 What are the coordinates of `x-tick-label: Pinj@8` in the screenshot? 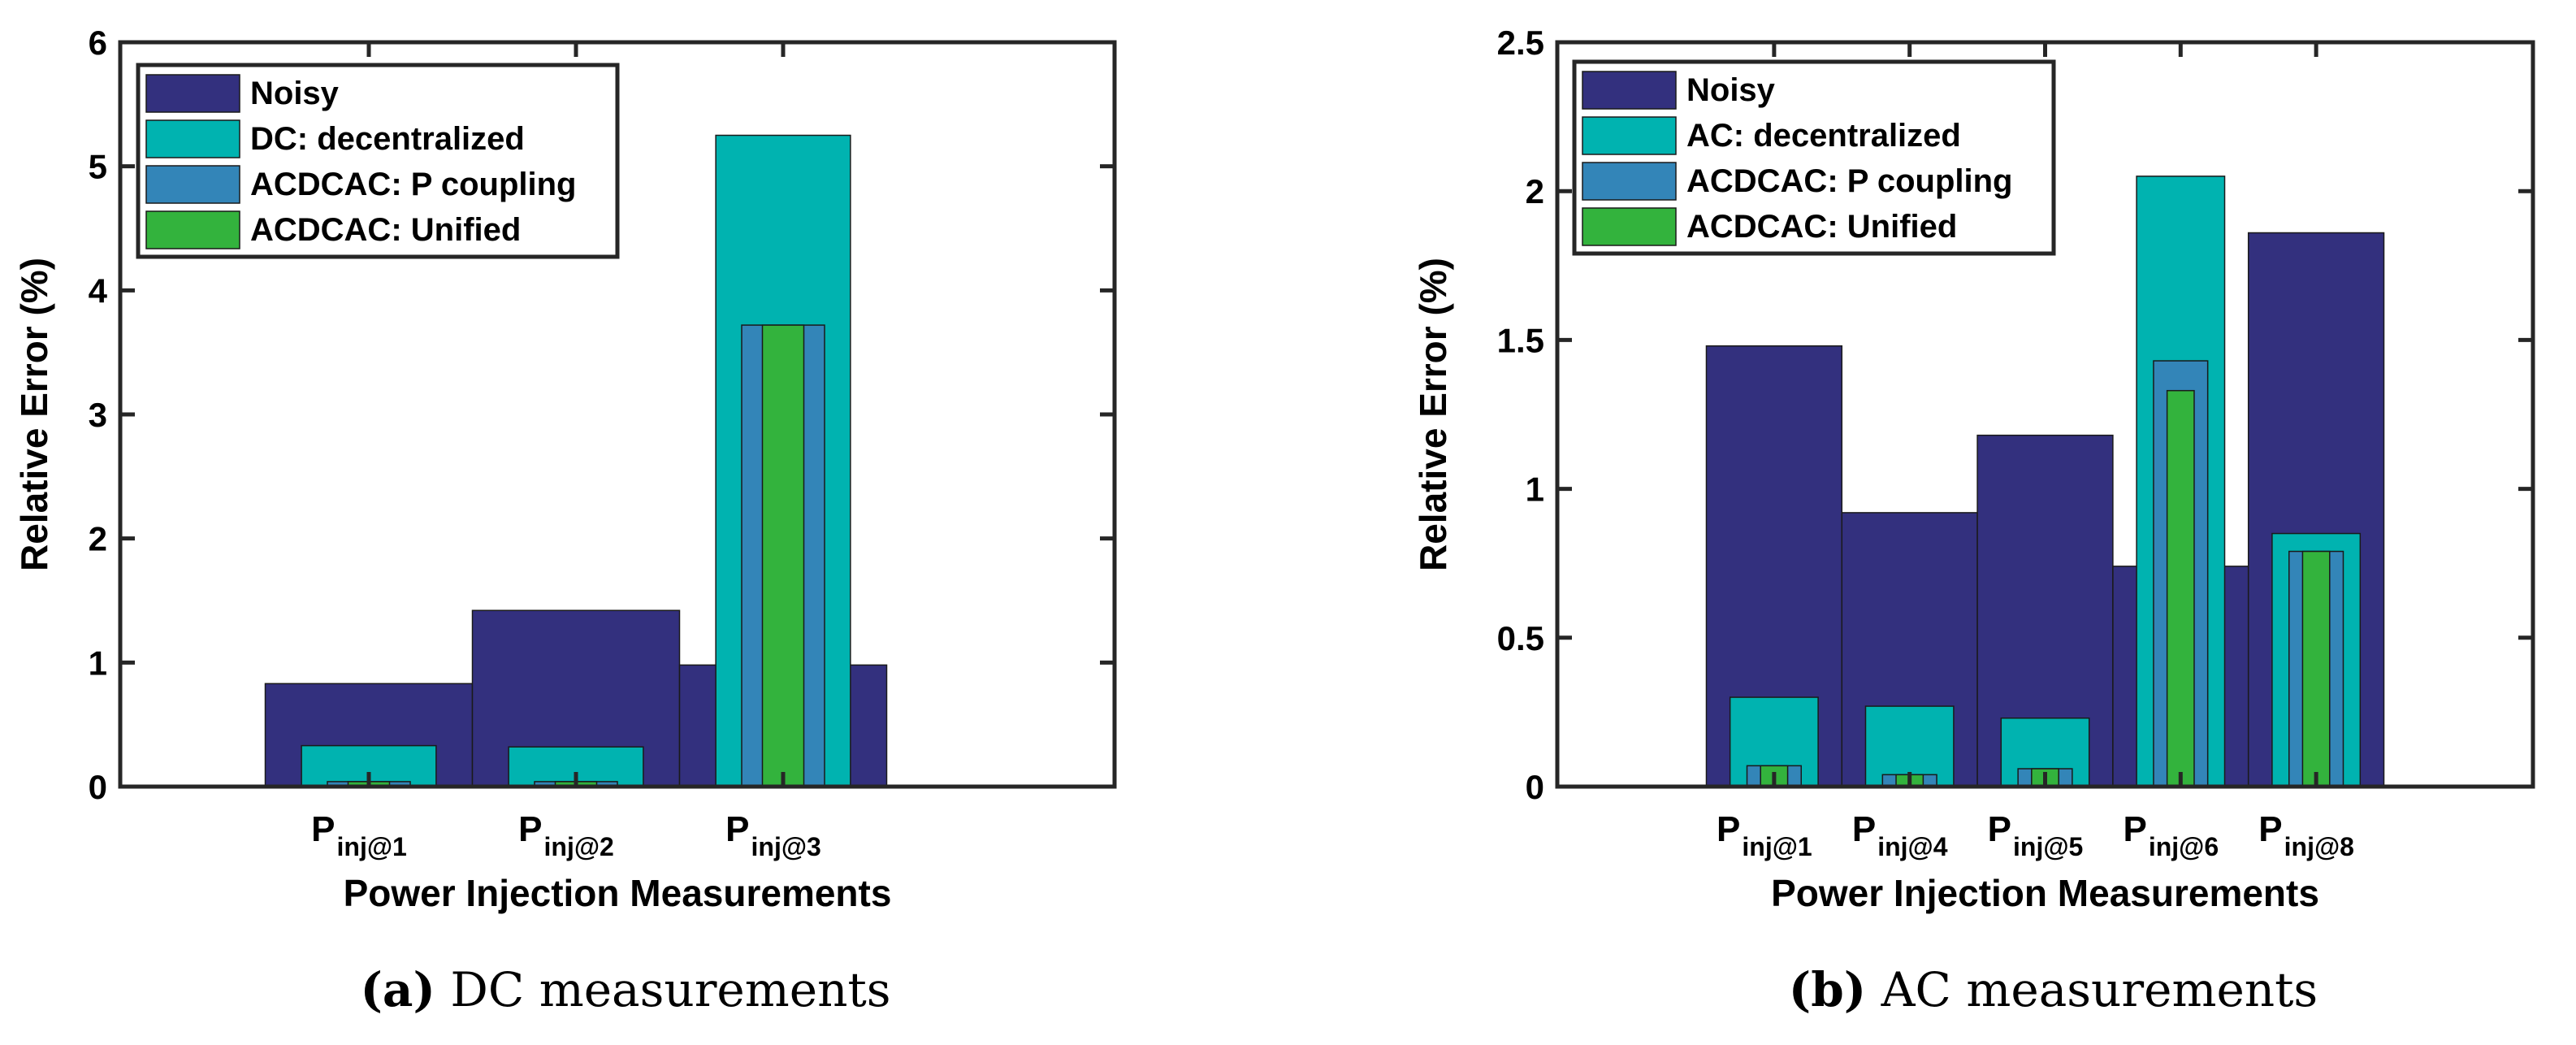 It's located at (2306, 835).